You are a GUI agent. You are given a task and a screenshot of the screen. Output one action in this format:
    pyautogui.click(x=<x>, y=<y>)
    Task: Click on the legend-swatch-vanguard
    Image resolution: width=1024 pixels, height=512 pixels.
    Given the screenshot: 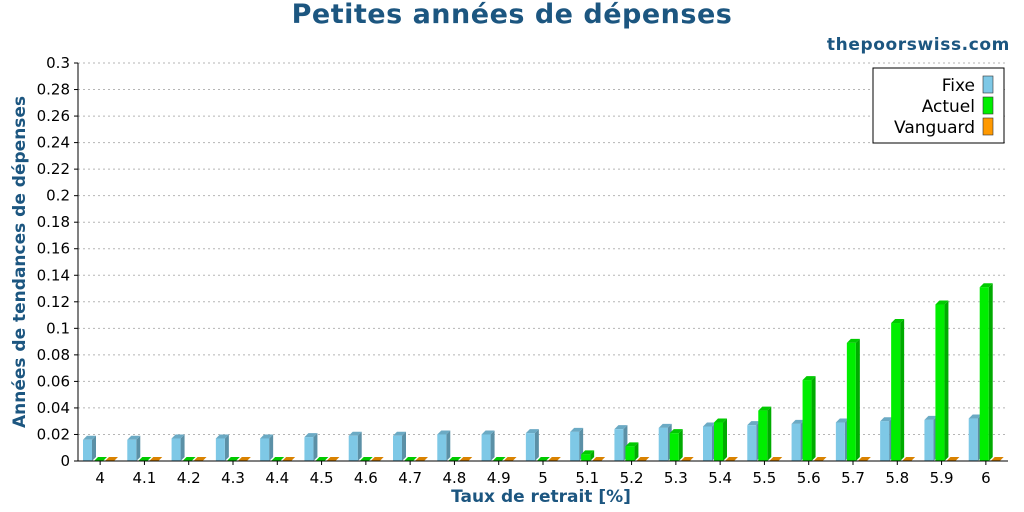 What is the action you would take?
    pyautogui.click(x=988, y=126)
    